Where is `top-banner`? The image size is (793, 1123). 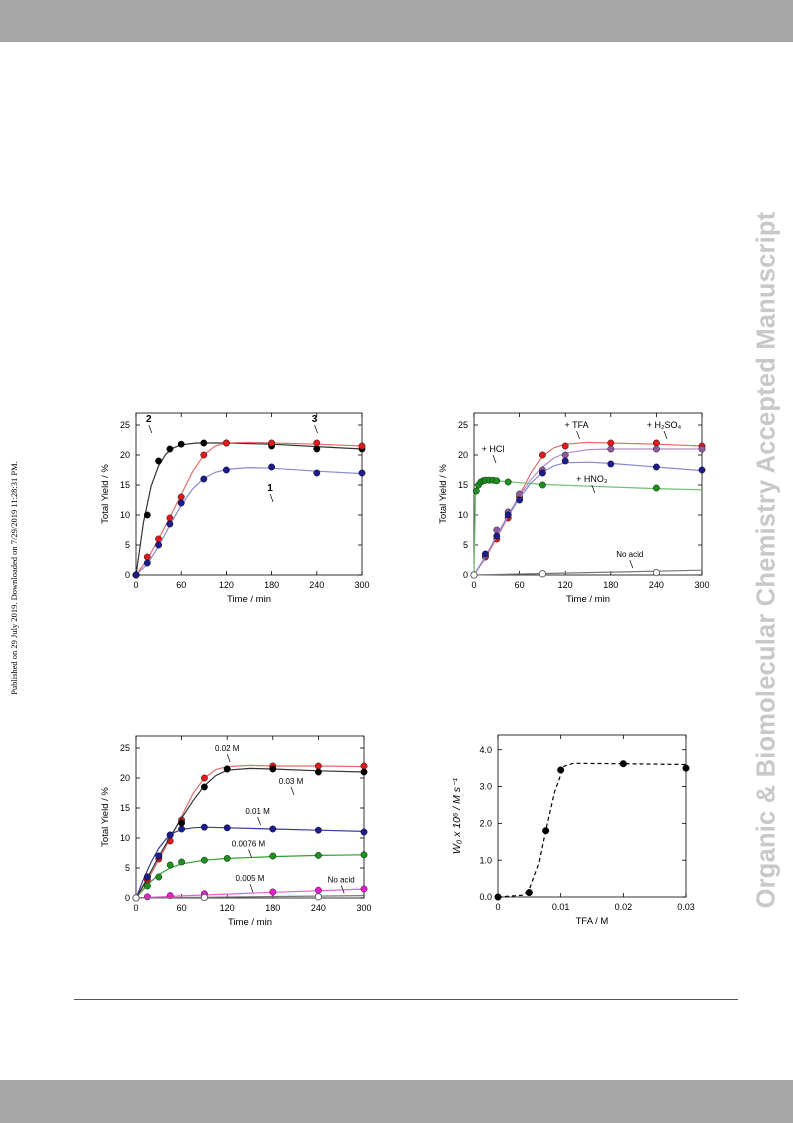 top-banner is located at coordinates (396, 21).